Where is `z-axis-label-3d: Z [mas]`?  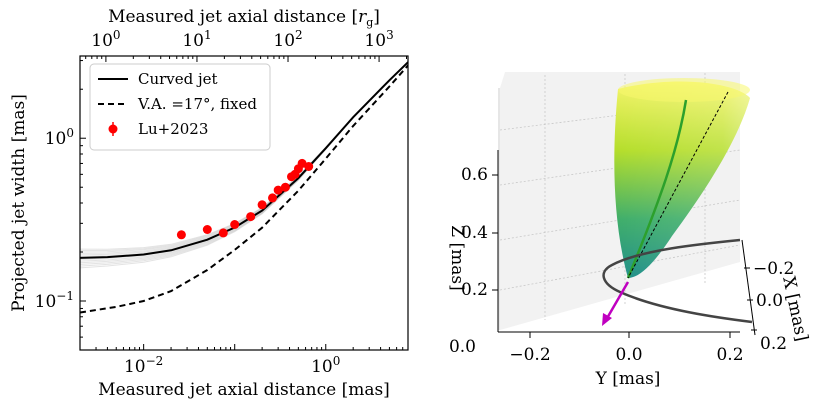 z-axis-label-3d: Z [mas] is located at coordinates (457, 257).